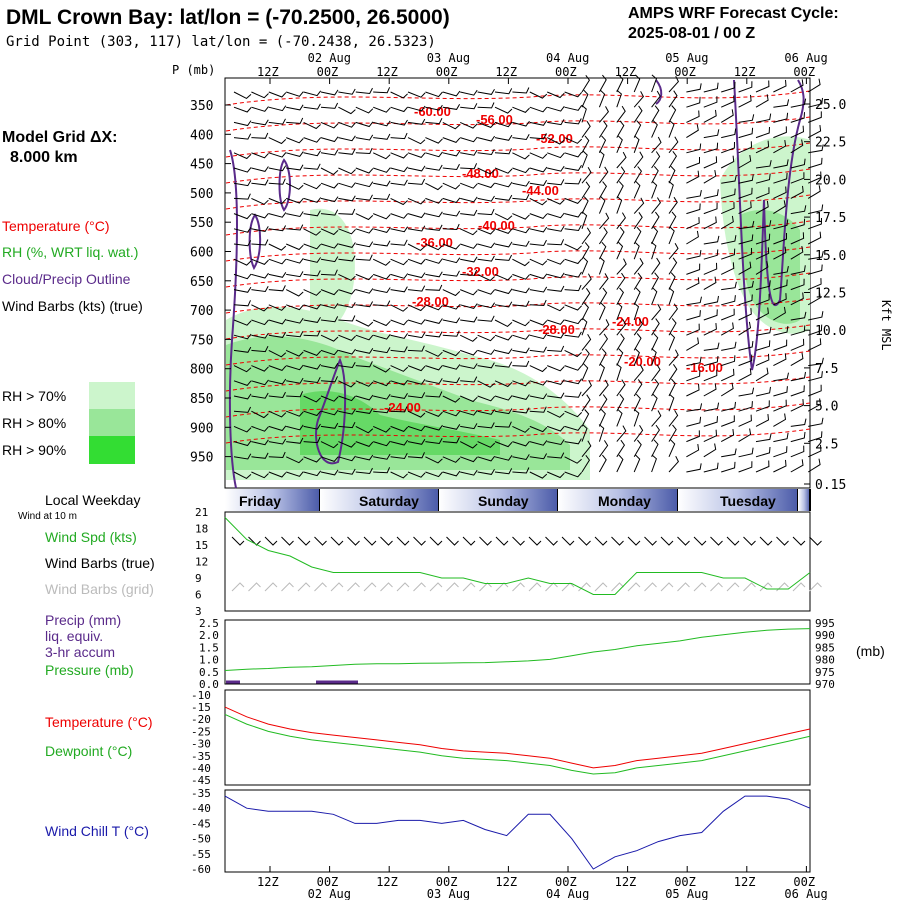  Describe the element at coordinates (56, 226) in the screenshot. I see `legend-temperature: Temperature (°C)` at that location.